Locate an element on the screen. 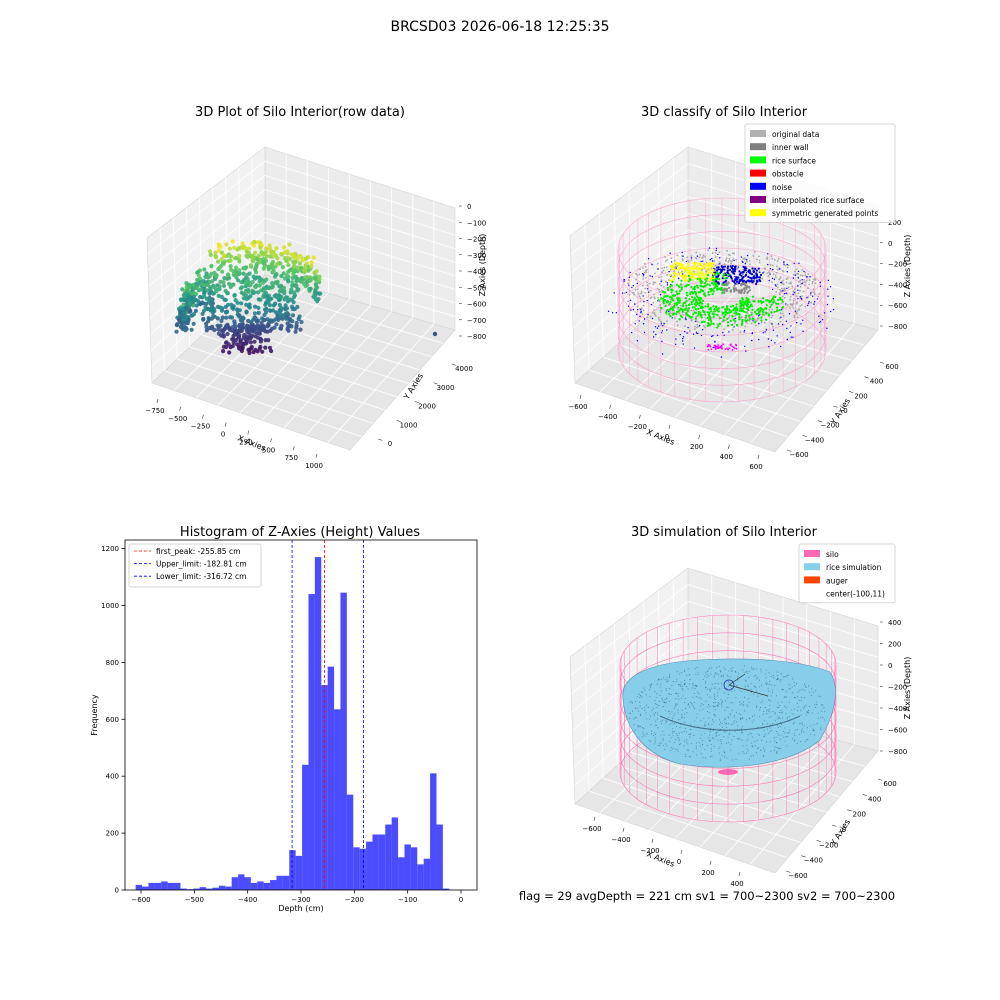  classify-legend-label: noise is located at coordinates (782, 187).